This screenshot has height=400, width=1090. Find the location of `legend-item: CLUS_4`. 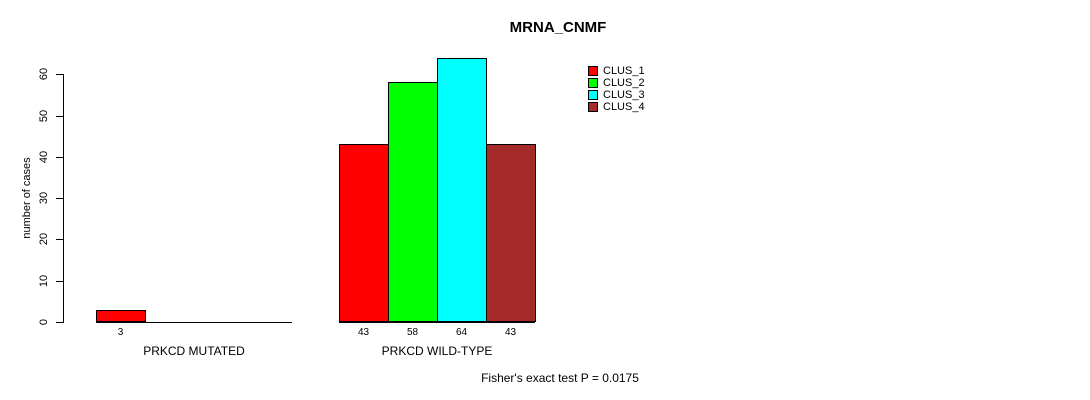

legend-item: CLUS_4 is located at coordinates (616, 107).